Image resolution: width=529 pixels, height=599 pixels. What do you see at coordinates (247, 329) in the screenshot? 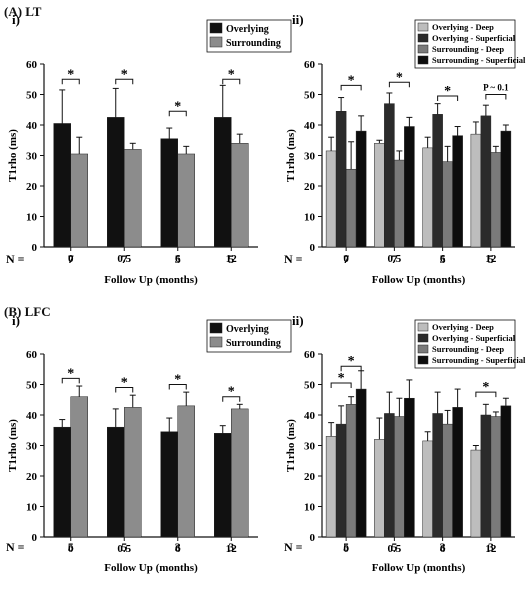
I see `legend-label: Overlying` at bounding box center [247, 329].